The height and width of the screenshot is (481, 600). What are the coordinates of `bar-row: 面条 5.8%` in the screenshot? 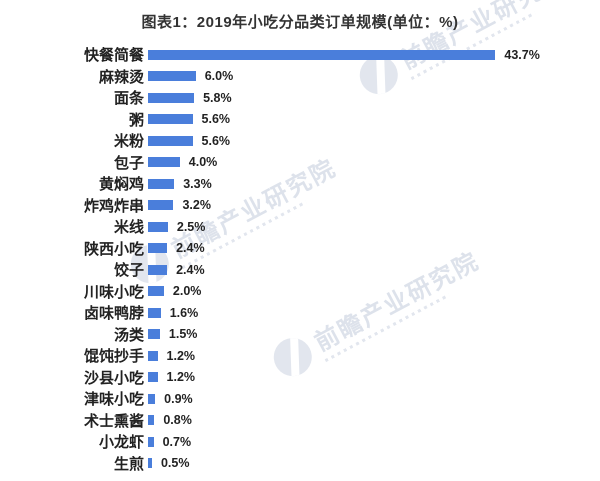 It's located at (300, 98).